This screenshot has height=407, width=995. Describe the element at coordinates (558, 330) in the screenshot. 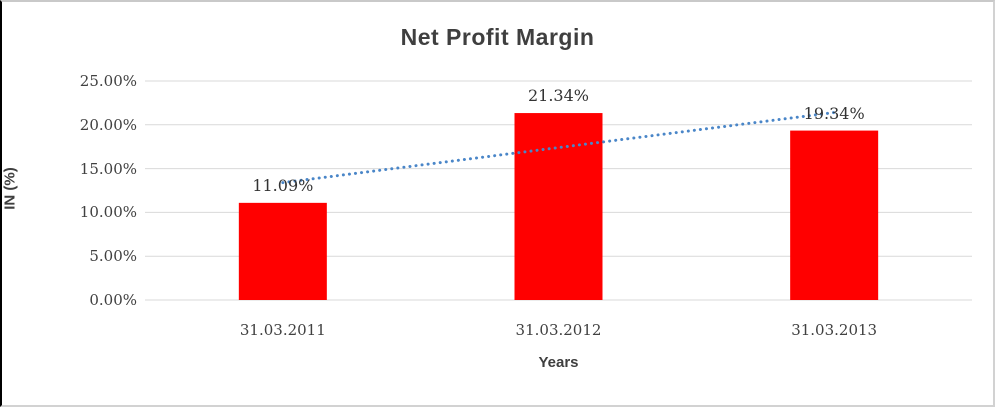

I see `x-axis-tick-label: 31.03.2012` at that location.